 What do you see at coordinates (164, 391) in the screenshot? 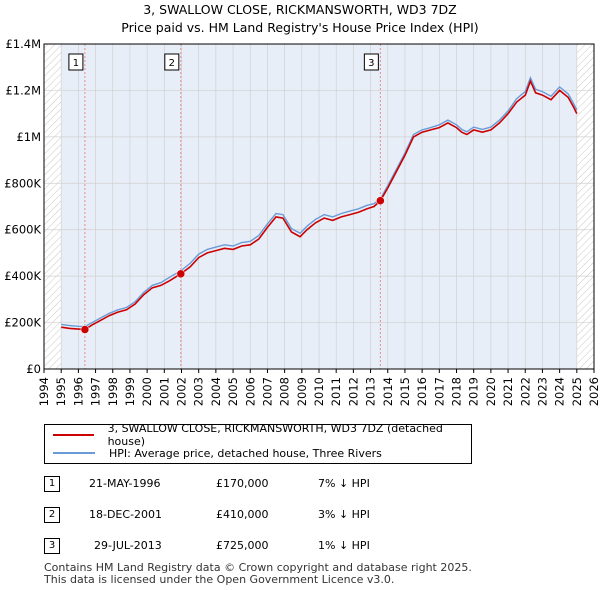
I see `x-tick-label: 2001` at bounding box center [164, 391].